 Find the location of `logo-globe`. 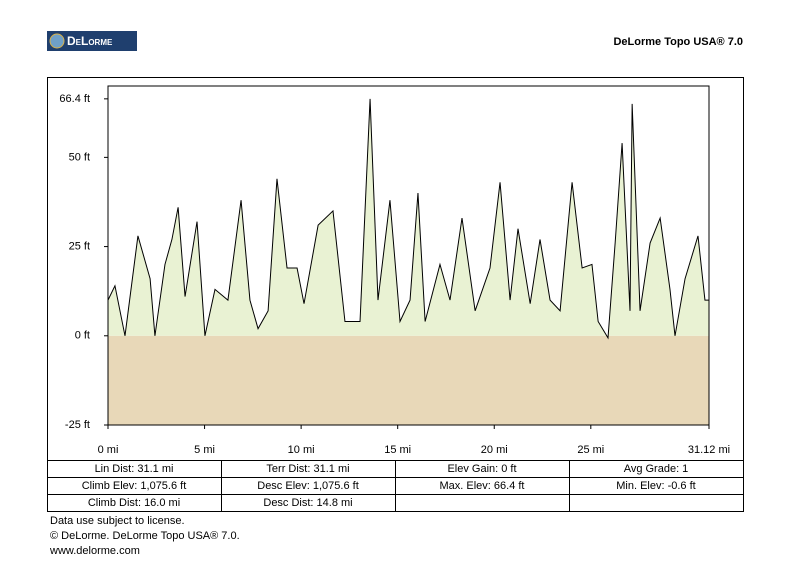

logo-globe is located at coordinates (57, 41).